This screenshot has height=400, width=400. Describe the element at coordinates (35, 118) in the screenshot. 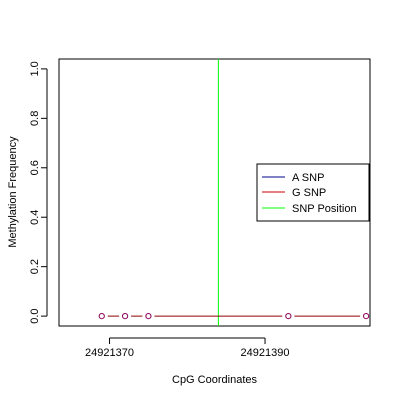

I see `y-tick-label: 0.8` at that location.